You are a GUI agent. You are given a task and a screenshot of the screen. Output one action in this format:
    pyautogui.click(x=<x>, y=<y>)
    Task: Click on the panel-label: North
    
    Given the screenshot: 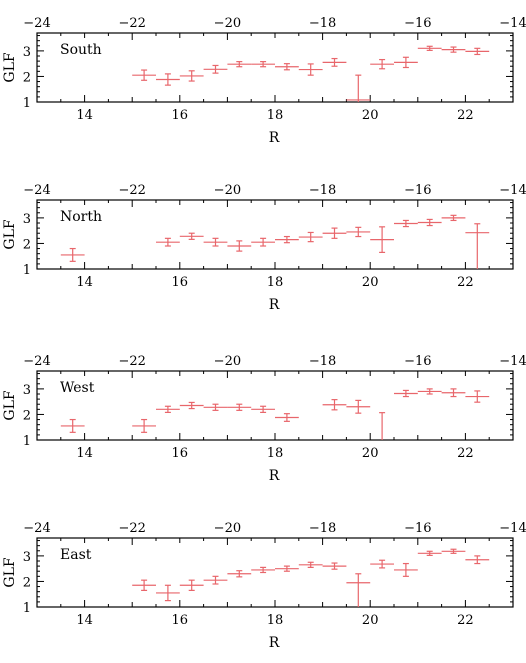 What is the action you would take?
    pyautogui.click(x=81, y=217)
    